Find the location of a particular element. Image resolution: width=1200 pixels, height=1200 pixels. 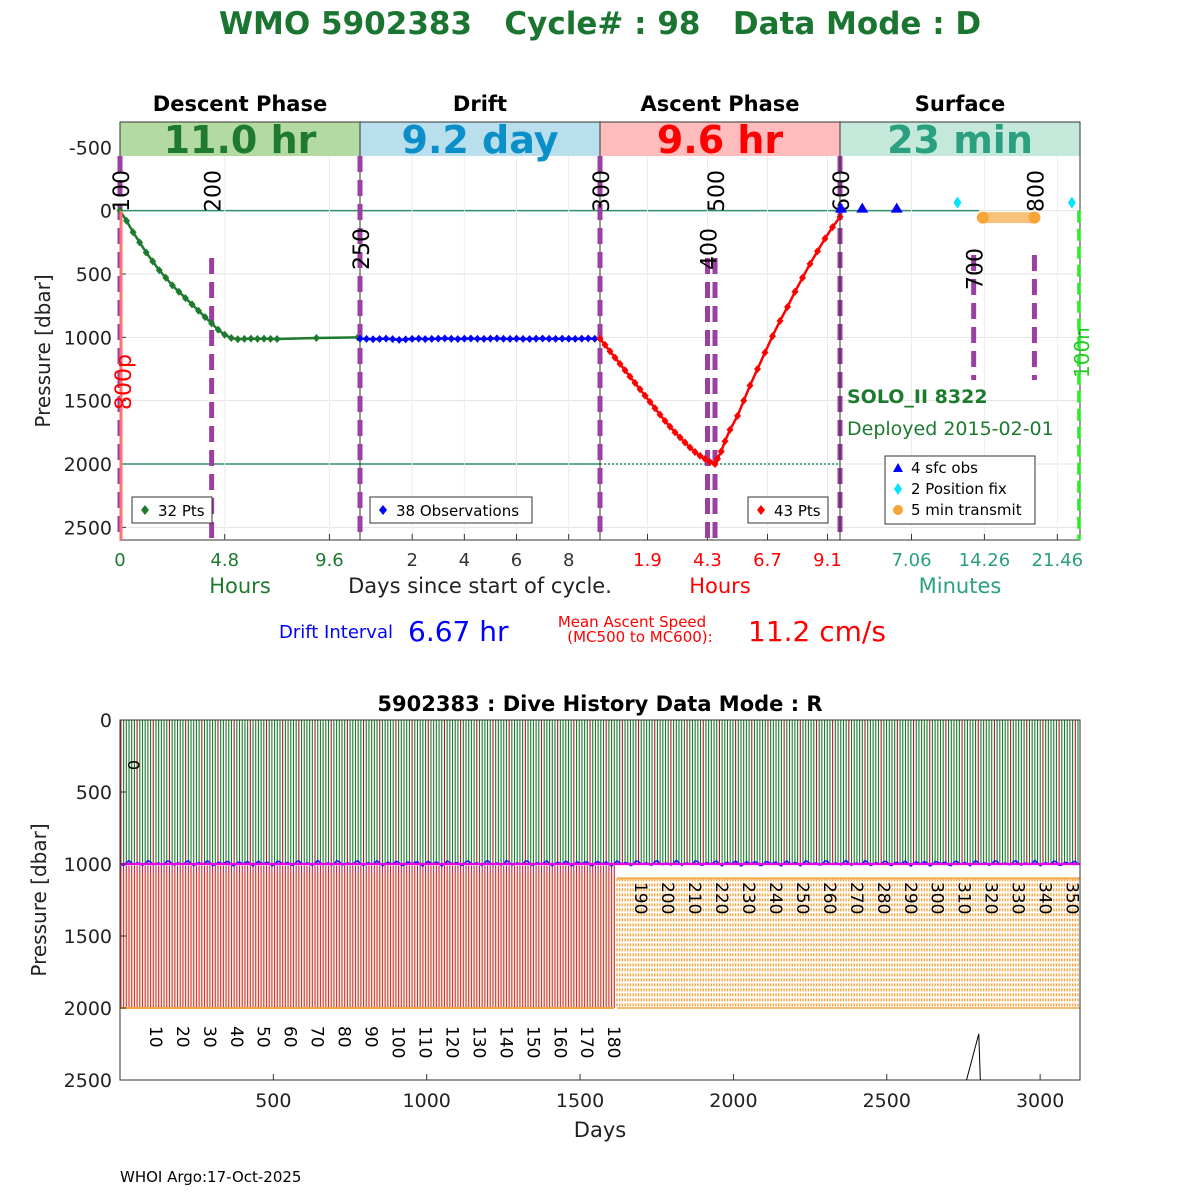

legend-symbol-transmit is located at coordinates (898, 510).